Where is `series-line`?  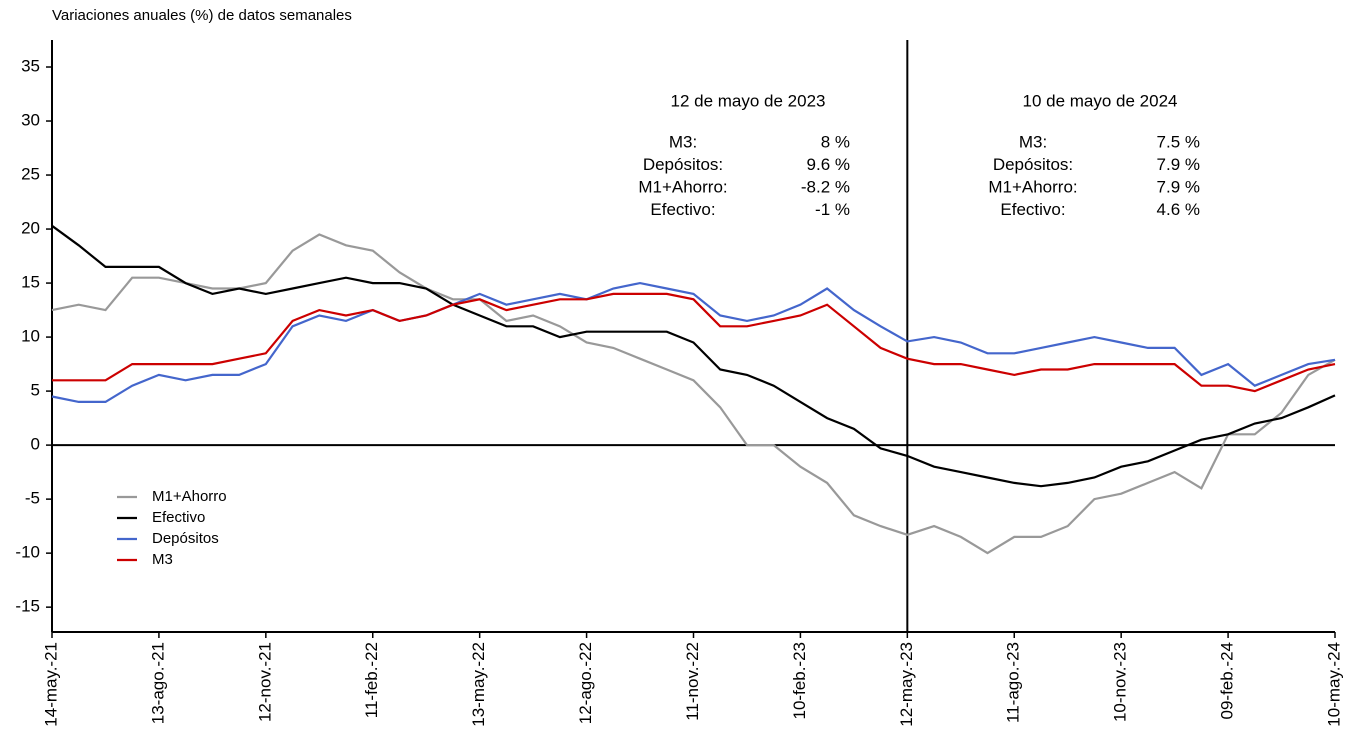 series-line is located at coordinates (694, 342).